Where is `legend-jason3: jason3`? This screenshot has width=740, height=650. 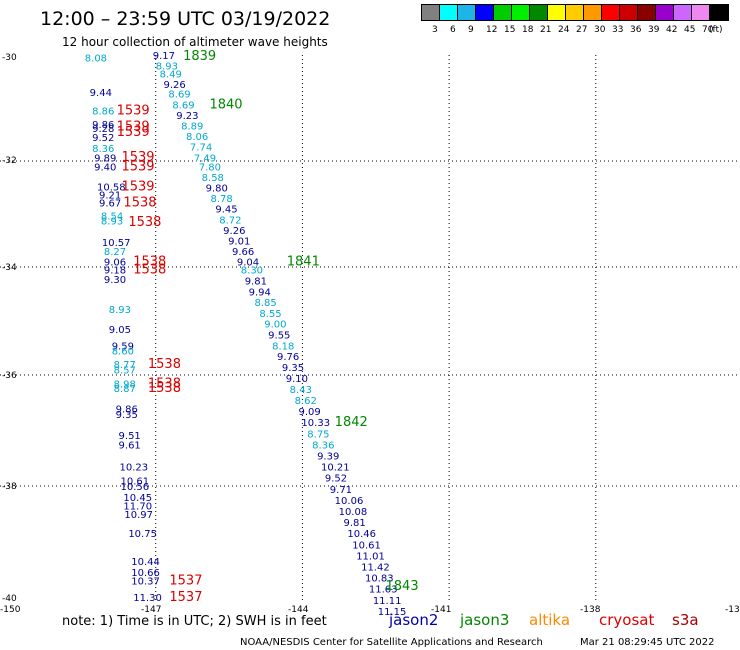 legend-jason3: jason3 is located at coordinates (484, 620).